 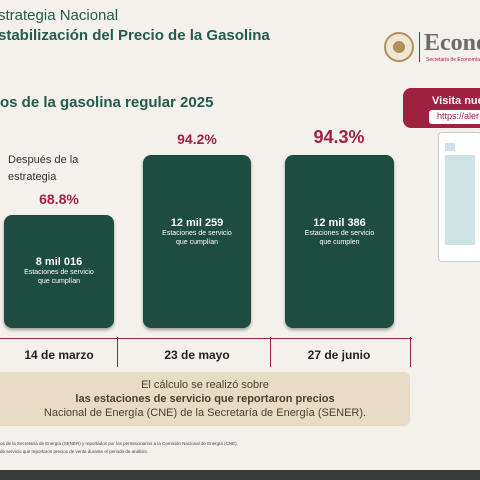 I want to click on bar-1-desc-1: Estaciones de servicio, so click(x=59, y=272).